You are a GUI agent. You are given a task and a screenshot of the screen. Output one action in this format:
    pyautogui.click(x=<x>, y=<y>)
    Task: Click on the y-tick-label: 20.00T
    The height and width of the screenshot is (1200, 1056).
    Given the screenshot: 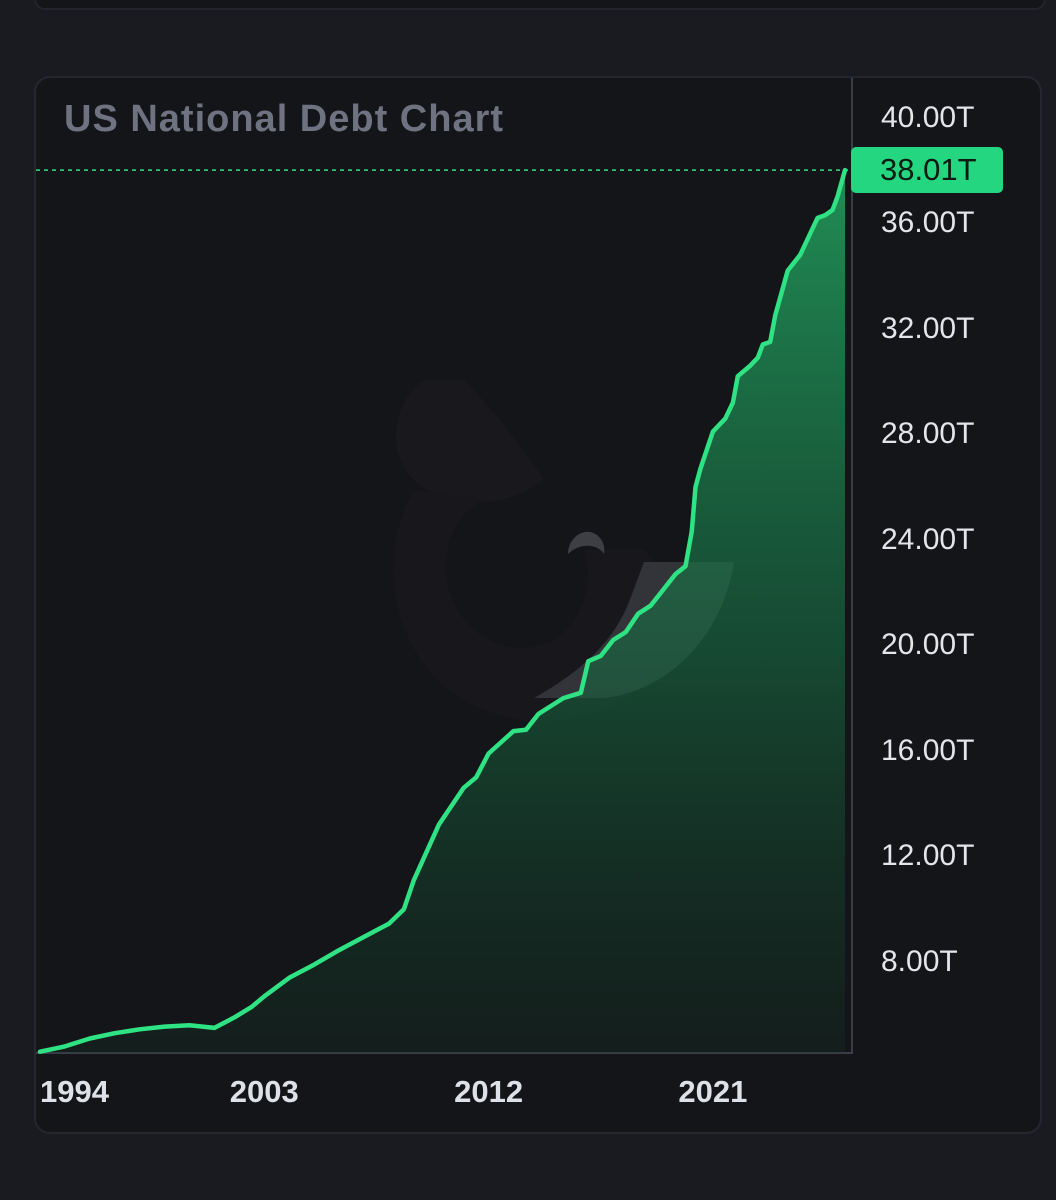 What is the action you would take?
    pyautogui.click(x=928, y=645)
    